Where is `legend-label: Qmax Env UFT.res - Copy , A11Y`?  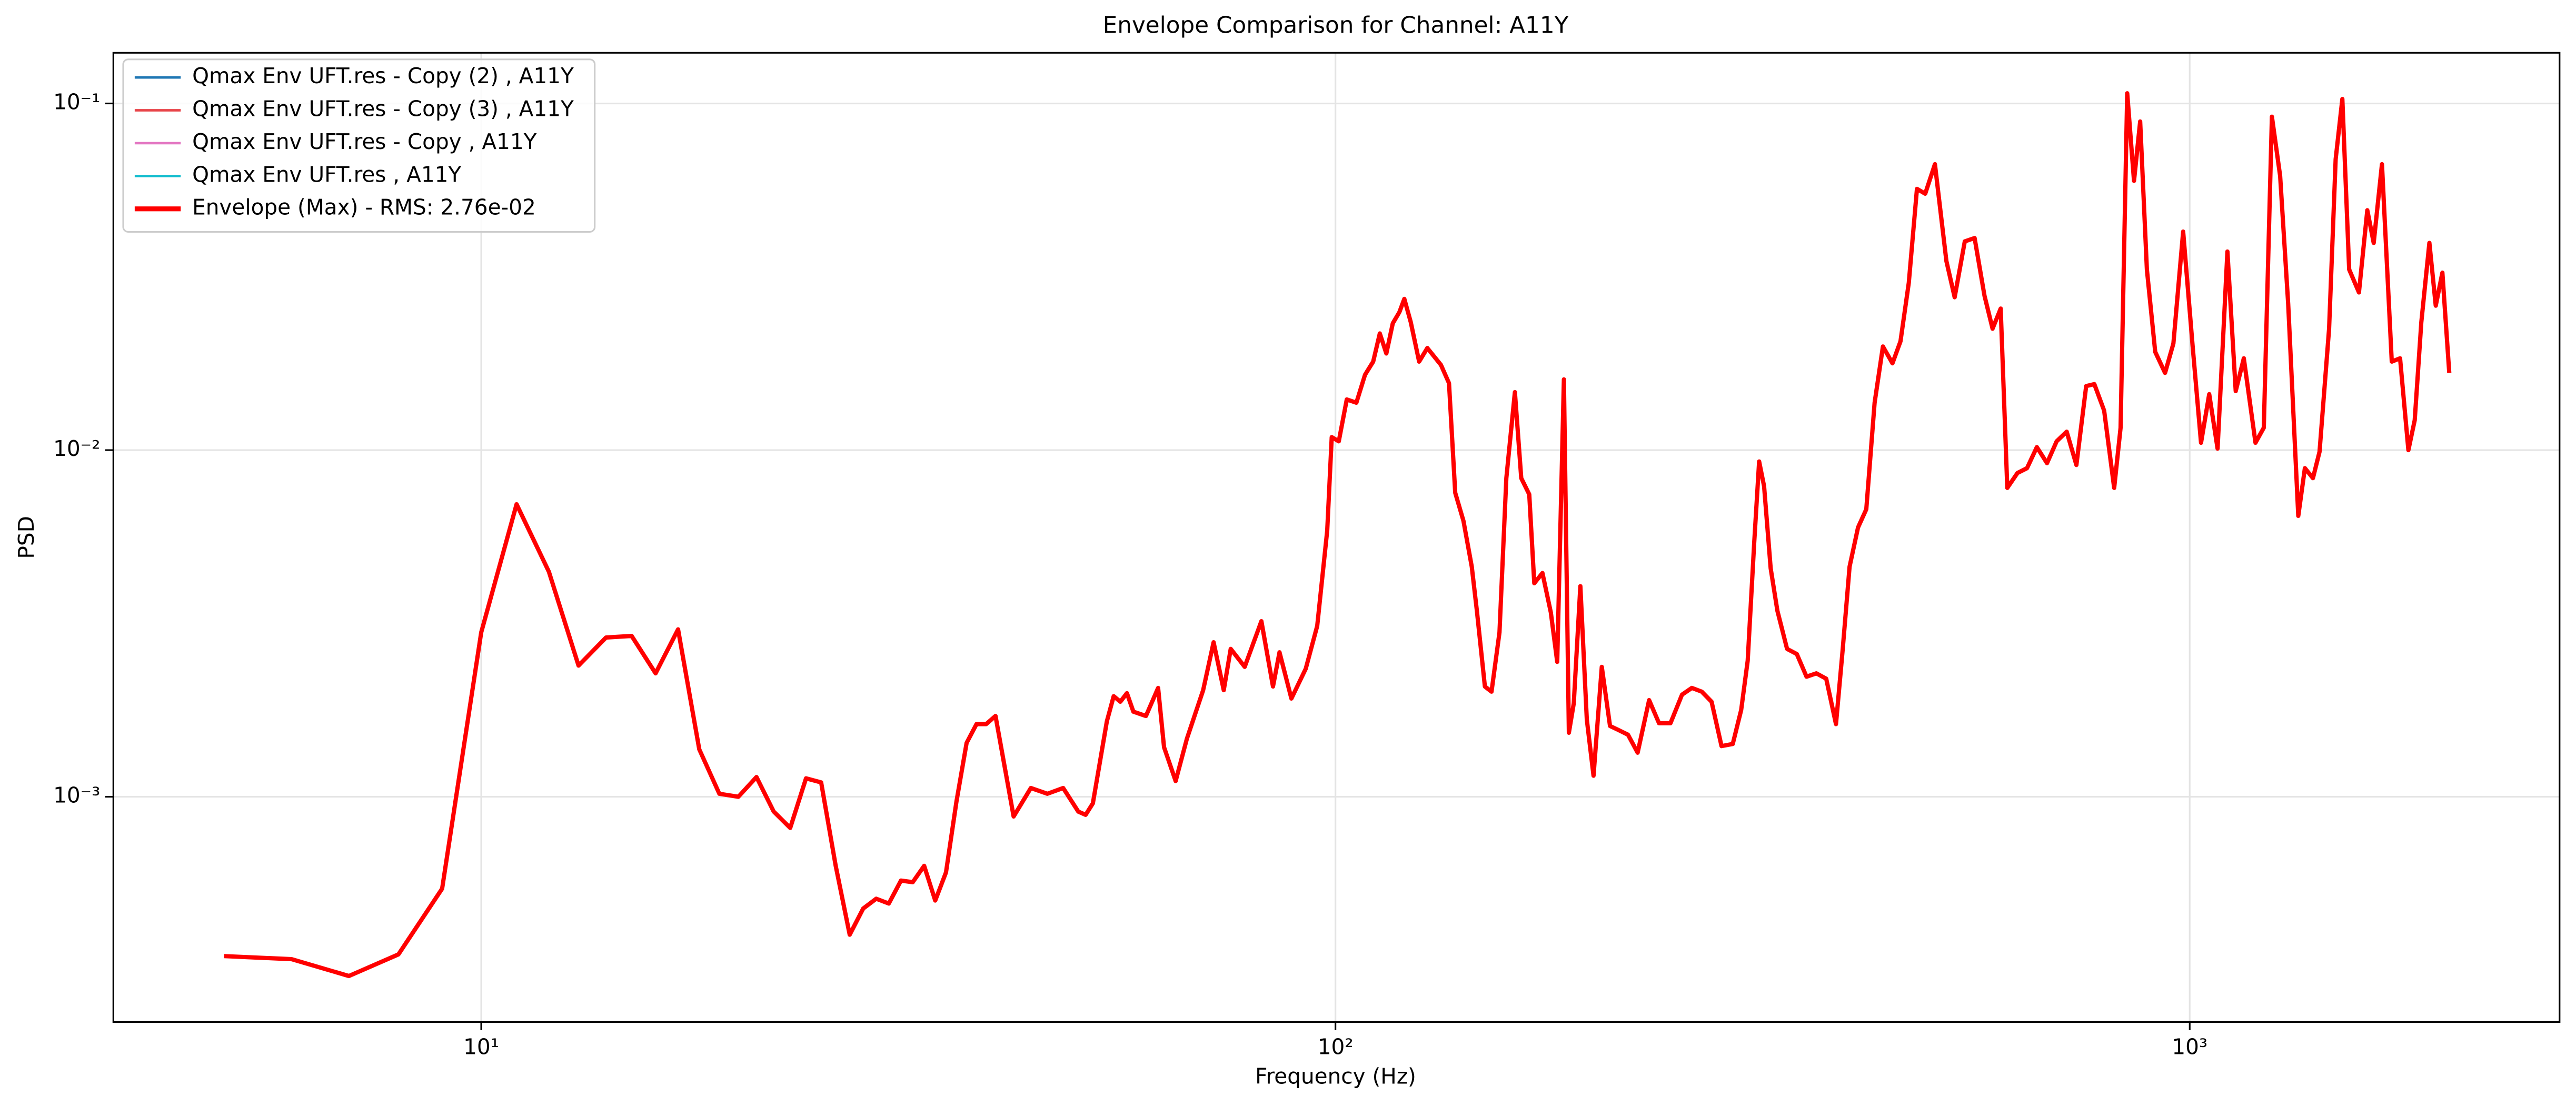 legend-label: Qmax Env UFT.res - Copy , A11Y is located at coordinates (364, 142).